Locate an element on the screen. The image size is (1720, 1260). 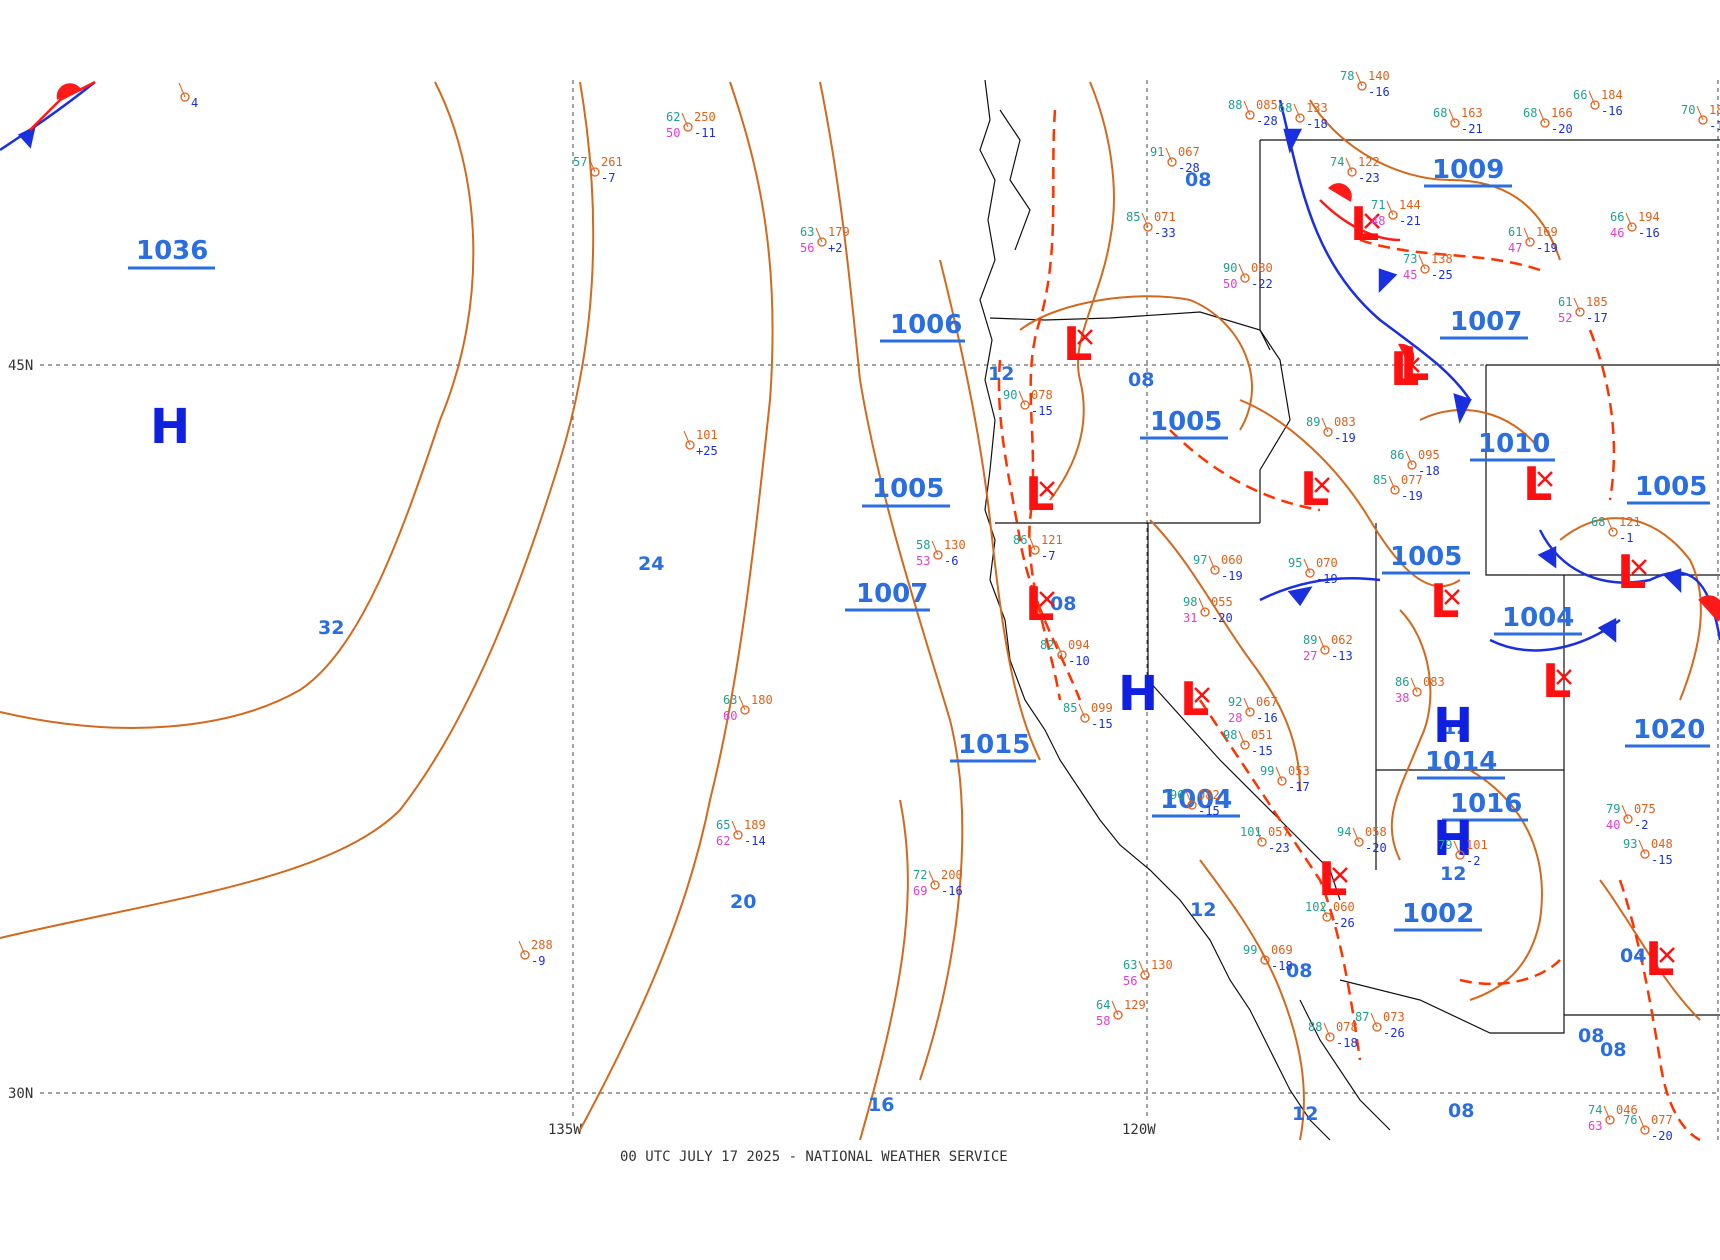
station-pressure: 058 is located at coordinates (1376, 832).